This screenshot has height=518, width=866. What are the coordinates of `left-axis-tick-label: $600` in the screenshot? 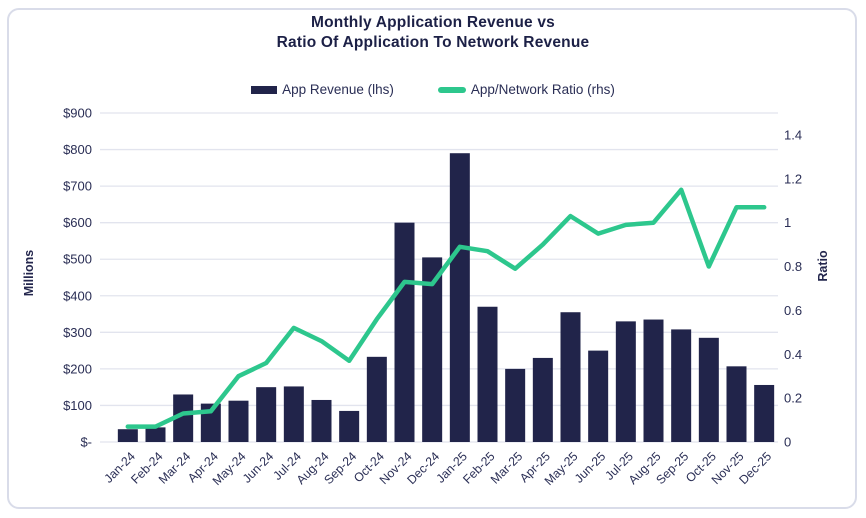 It's located at (77, 222).